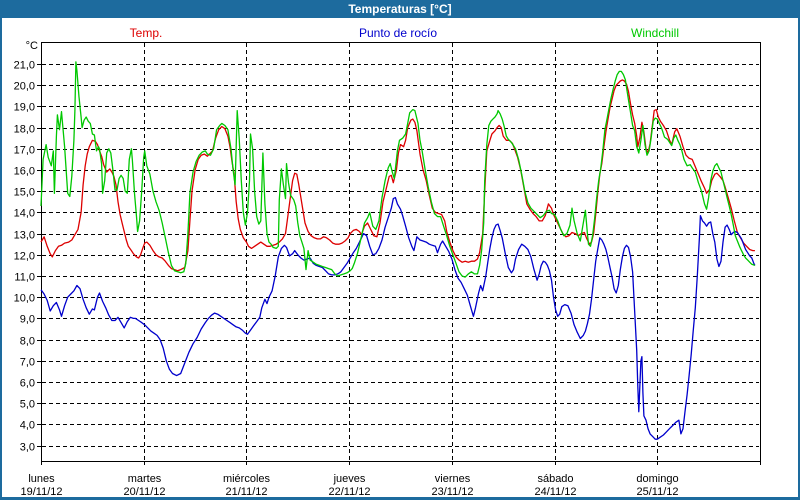  I want to click on legend-item-temp: Temp., so click(146, 33).